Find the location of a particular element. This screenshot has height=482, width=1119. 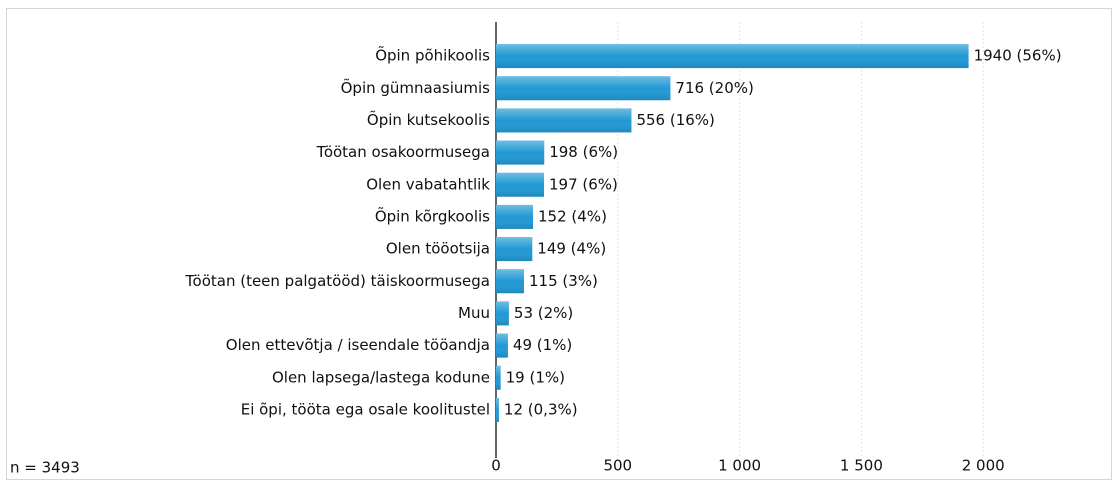

value-label: 716 (20%) is located at coordinates (714, 88).